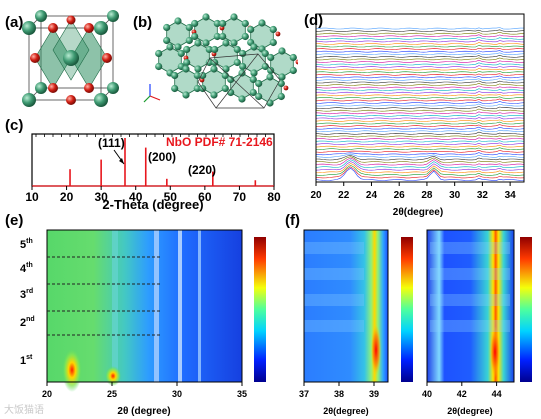 This screenshot has width=541, height=419. Describe the element at coordinates (314, 20) in the screenshot. I see `panel-d-label: (d)` at that location.